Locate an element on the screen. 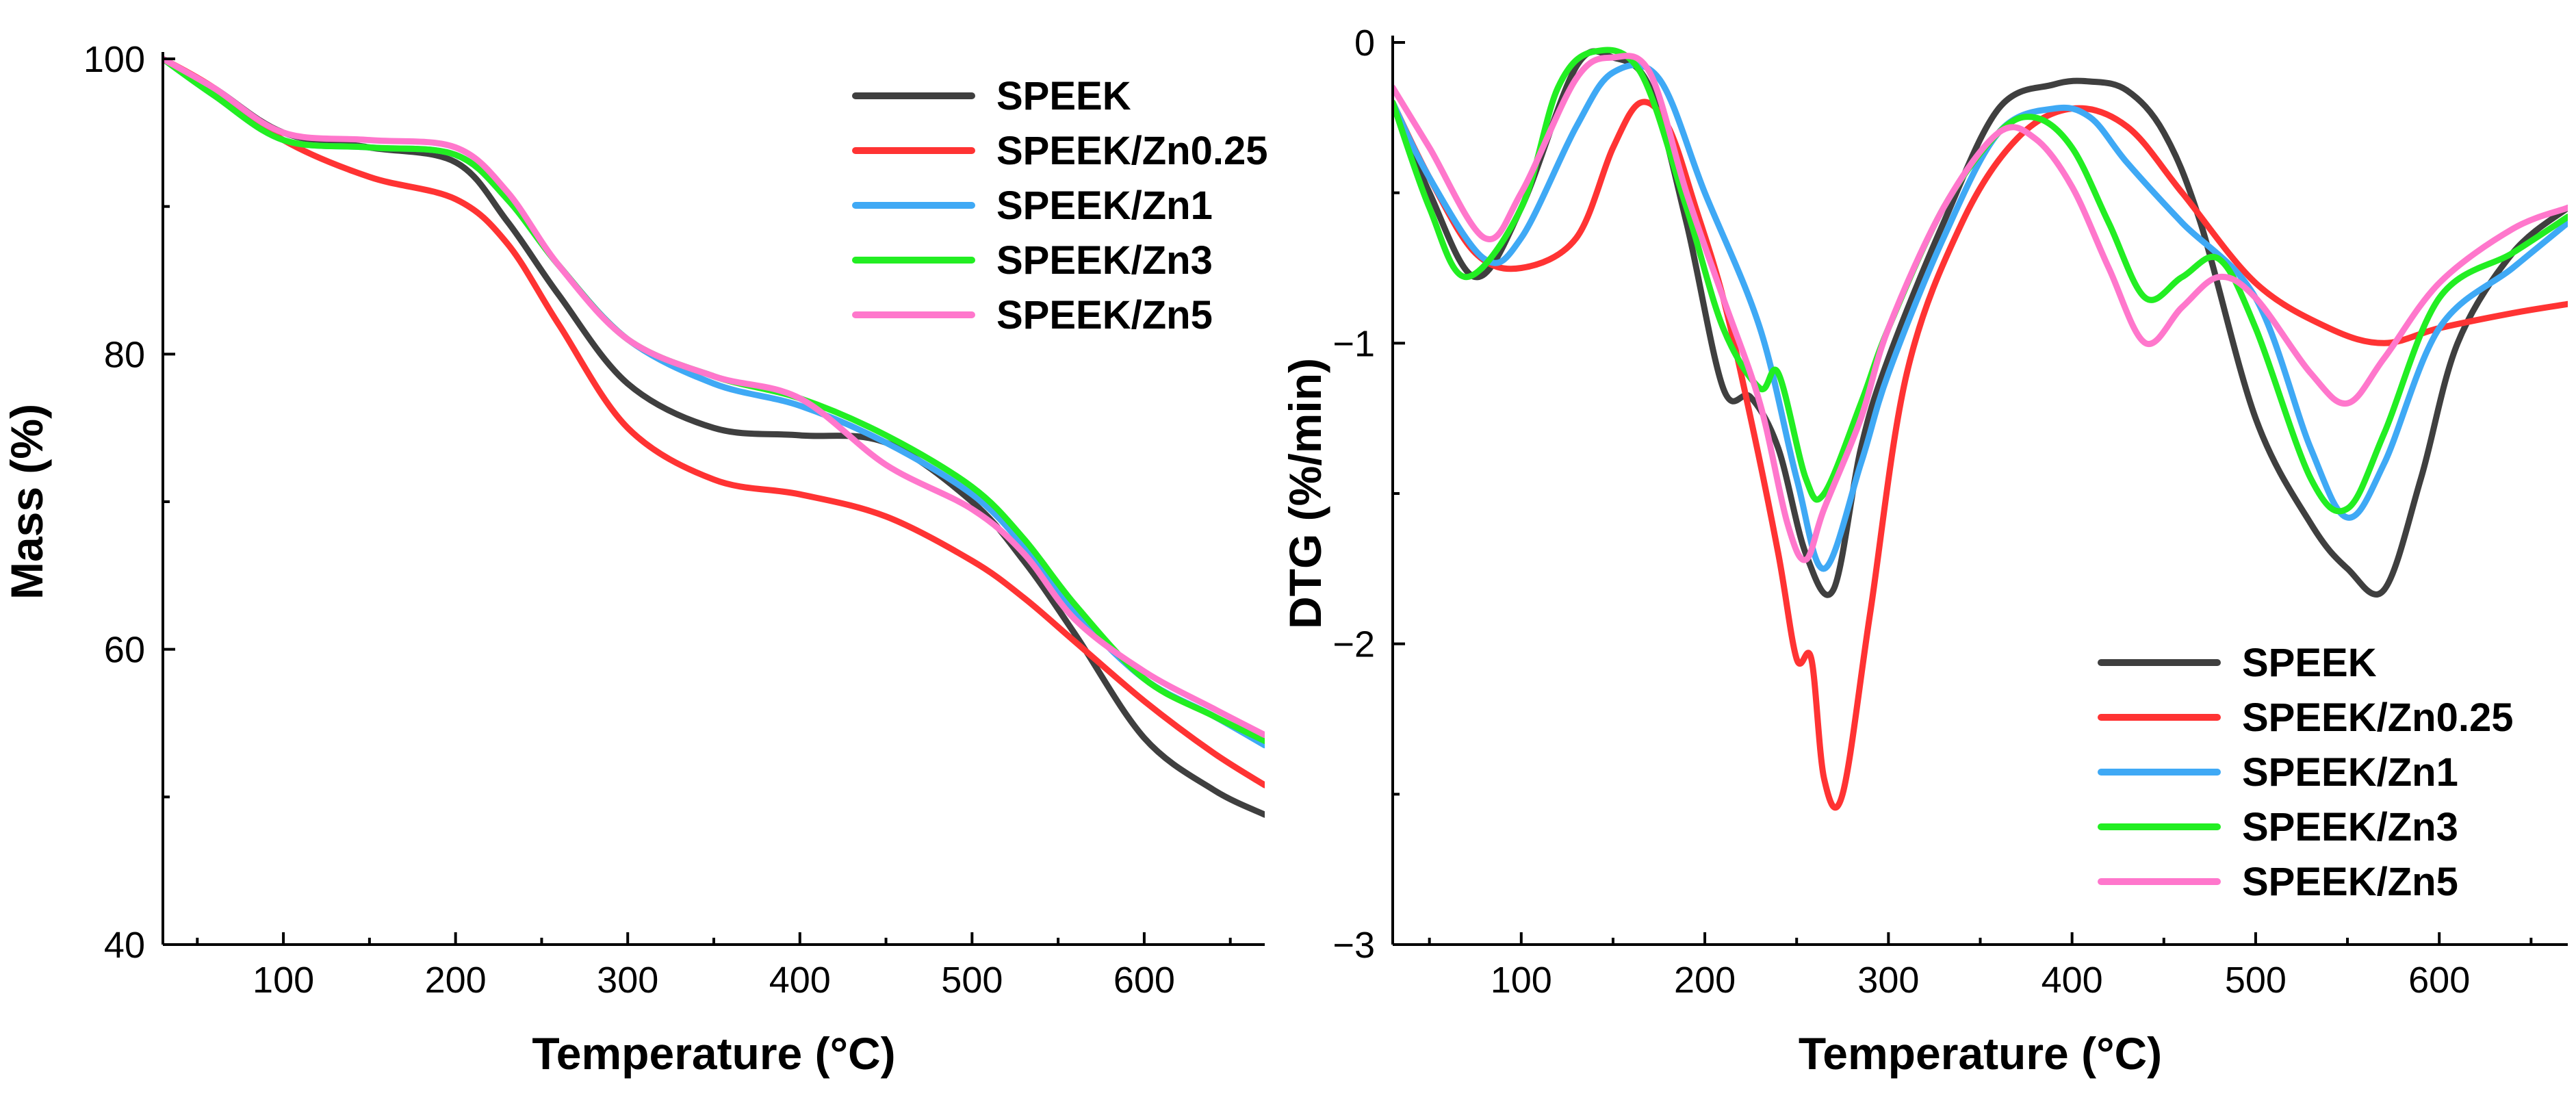 Image resolution: width=2576 pixels, height=1102 pixels. y-tick-label: 100 is located at coordinates (114, 59).